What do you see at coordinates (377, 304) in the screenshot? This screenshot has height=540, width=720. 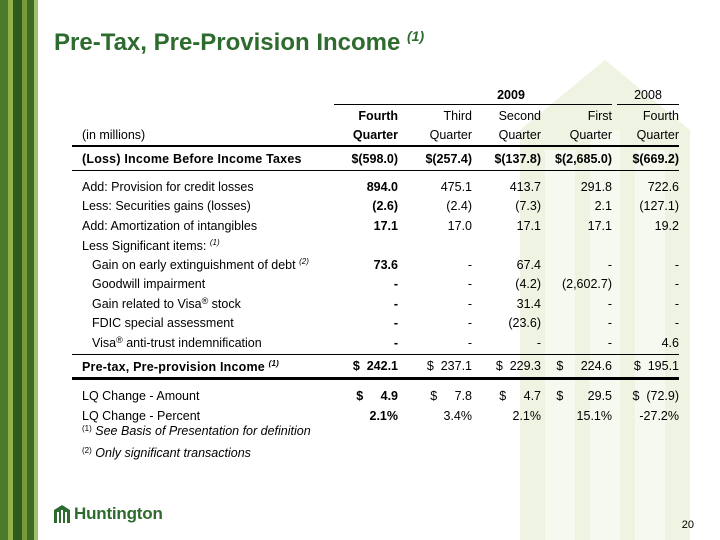 I see `table-row: Gain related to Visa® stock - - 31.4 - -` at bounding box center [377, 304].